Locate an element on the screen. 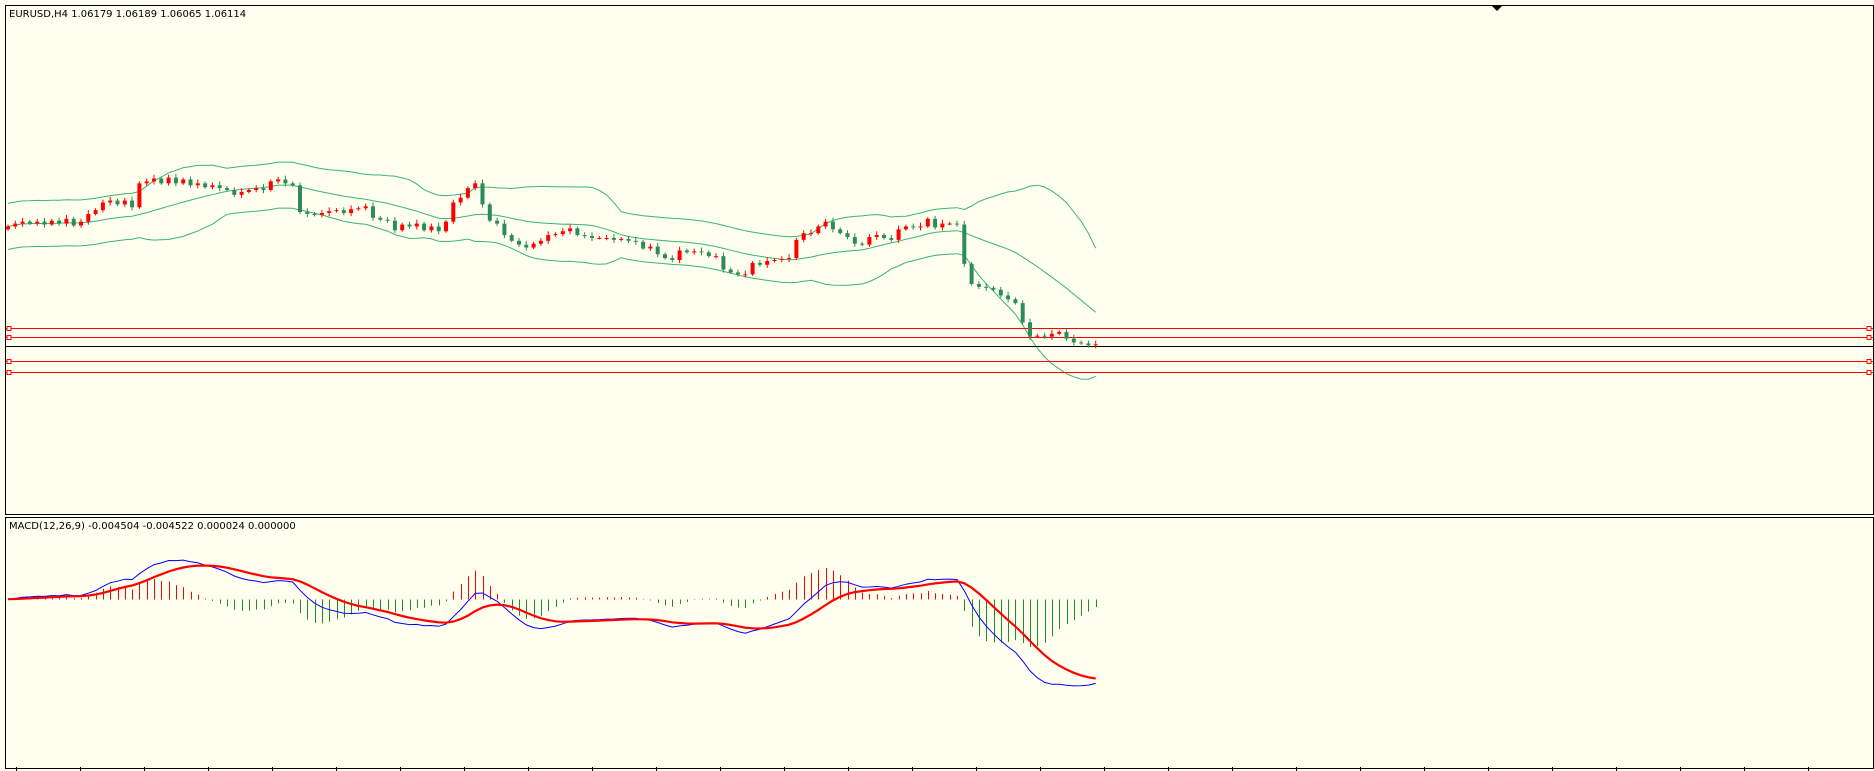 This screenshot has height=771, width=1874. bollinger-middle-band is located at coordinates (552, 248).